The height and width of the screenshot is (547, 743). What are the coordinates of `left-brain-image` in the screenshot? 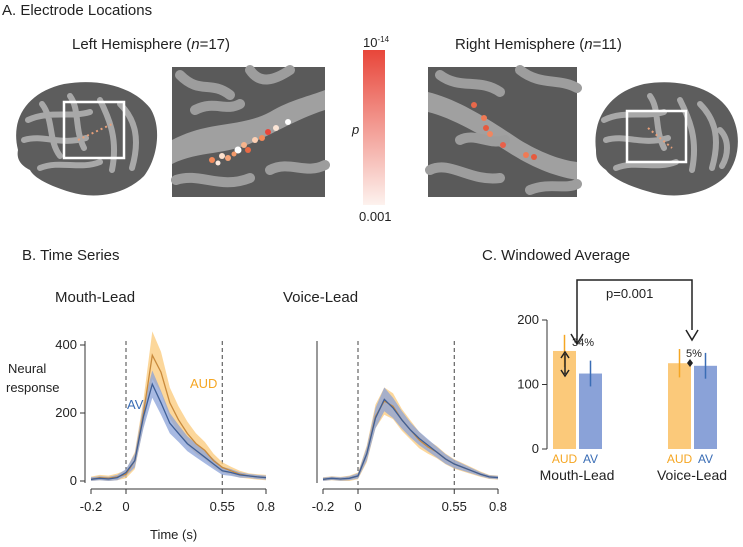 It's located at (87, 139).